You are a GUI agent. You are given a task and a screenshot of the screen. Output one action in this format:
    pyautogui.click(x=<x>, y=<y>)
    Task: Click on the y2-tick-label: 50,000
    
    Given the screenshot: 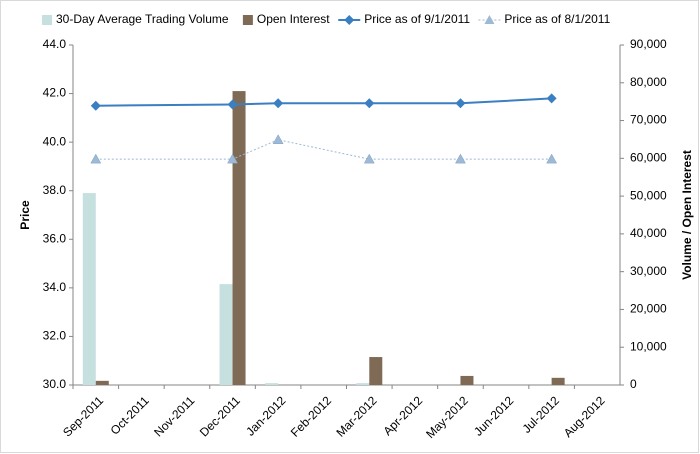 What is the action you would take?
    pyautogui.click(x=648, y=195)
    